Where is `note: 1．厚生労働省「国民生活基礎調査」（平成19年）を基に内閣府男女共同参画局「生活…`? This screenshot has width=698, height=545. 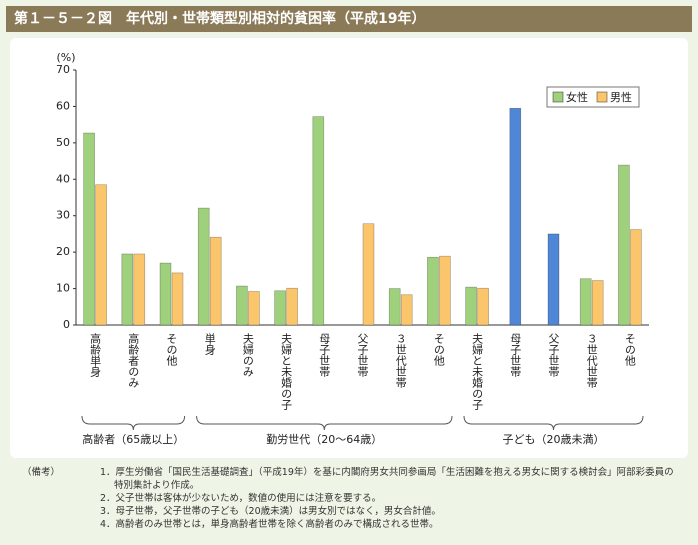 note: 1．厚生労働省「国民生活基礎調査」（平成19年）を基に内閣府男女共同参画局「生活… is located at coordinates (387, 479).